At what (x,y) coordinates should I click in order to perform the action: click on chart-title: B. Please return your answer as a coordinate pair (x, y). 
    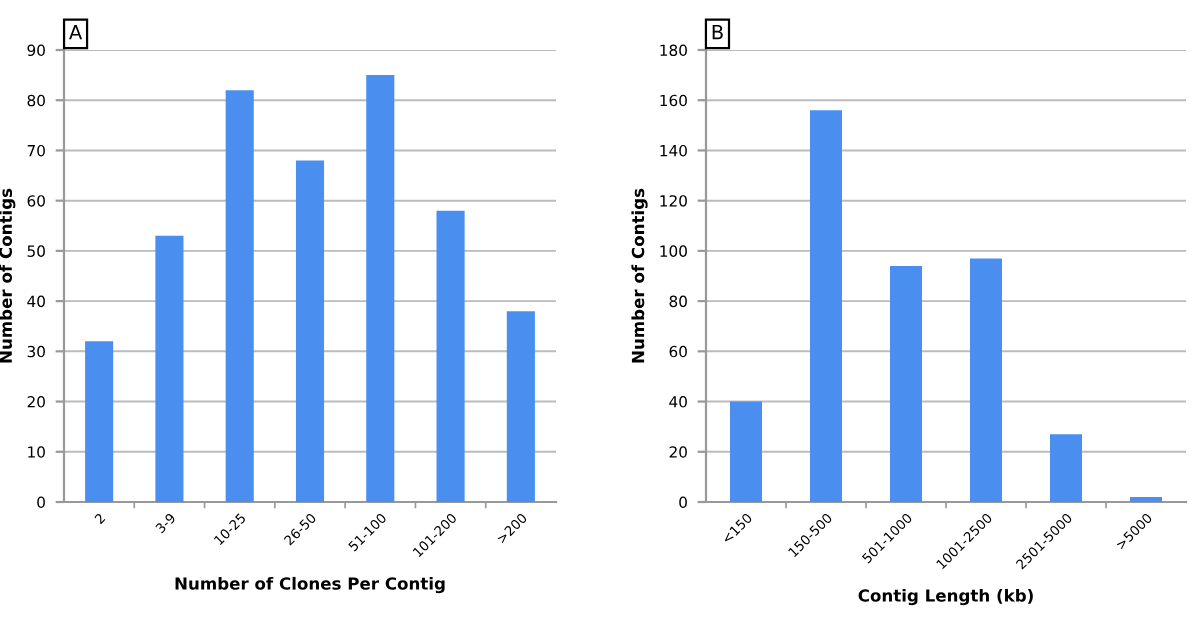
    Looking at the image, I should click on (717, 32).